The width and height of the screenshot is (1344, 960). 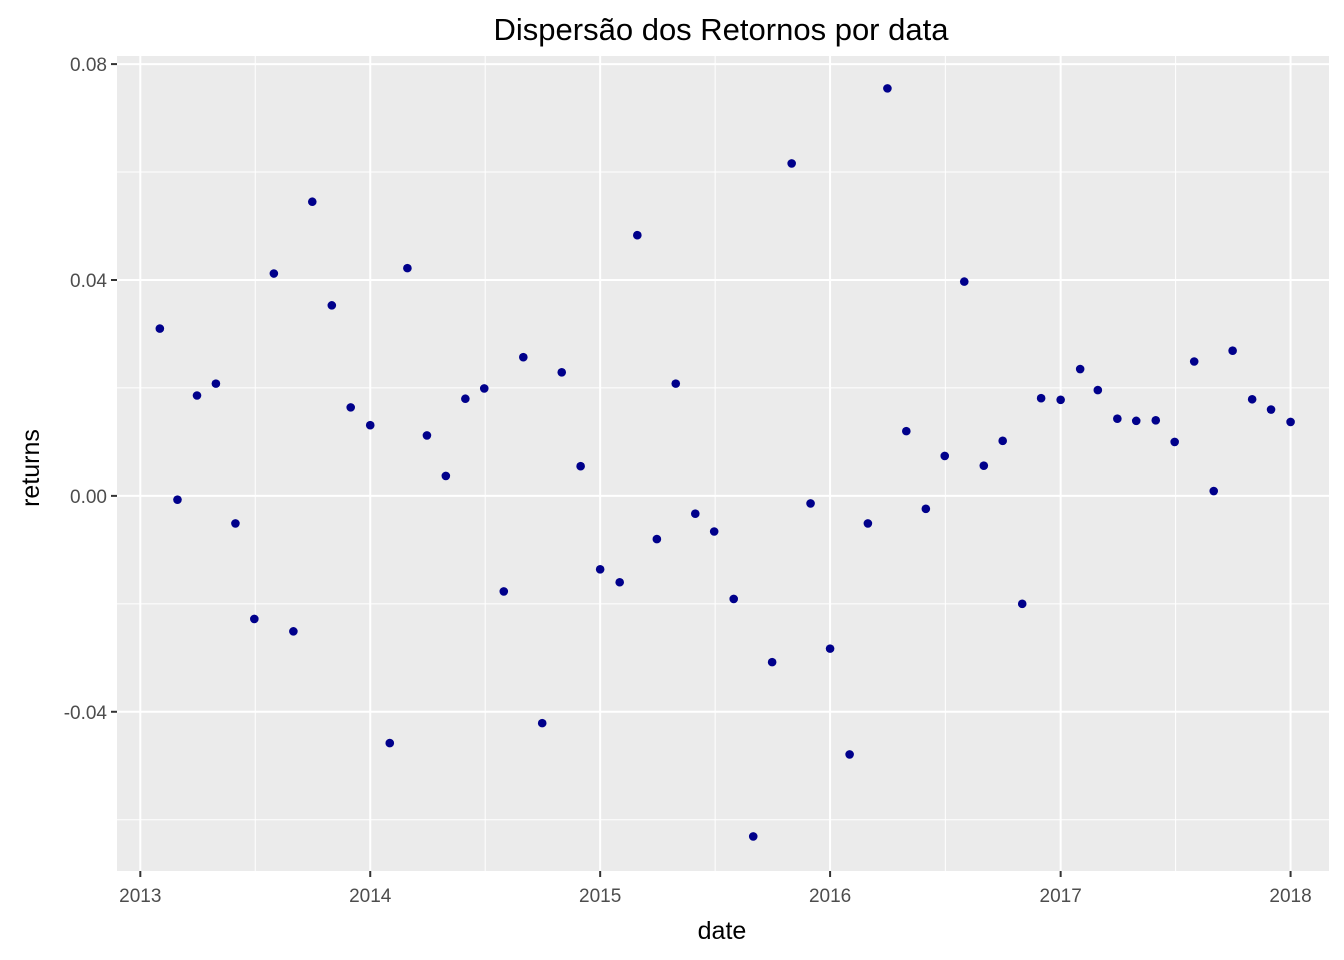 What do you see at coordinates (86, 713) in the screenshot?
I see `y-tick-label: -0.04` at bounding box center [86, 713].